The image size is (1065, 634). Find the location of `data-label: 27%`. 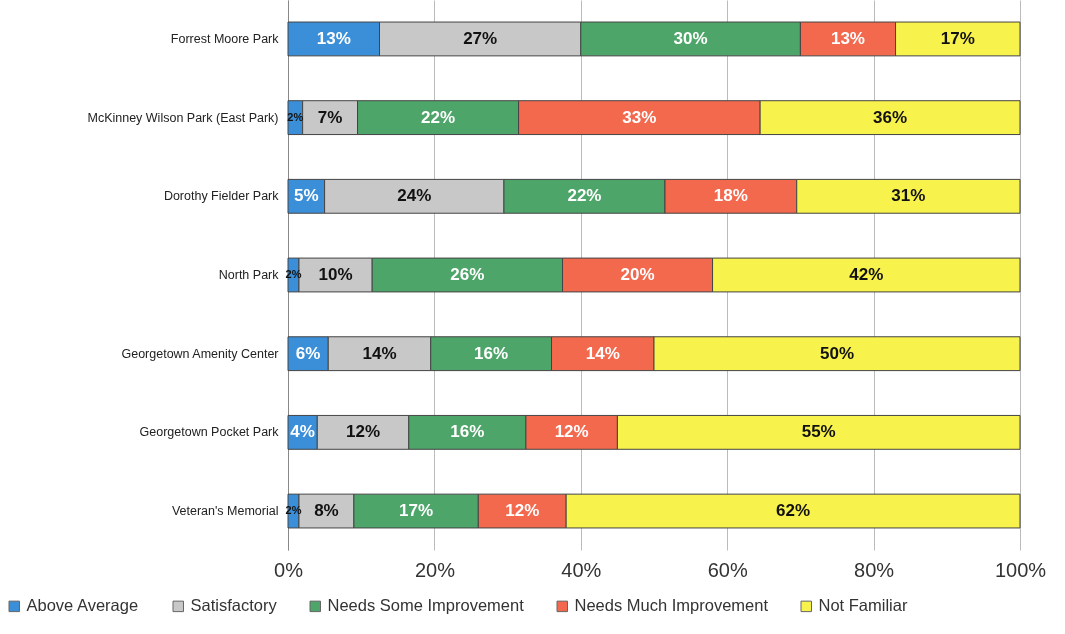

data-label: 27% is located at coordinates (480, 38).